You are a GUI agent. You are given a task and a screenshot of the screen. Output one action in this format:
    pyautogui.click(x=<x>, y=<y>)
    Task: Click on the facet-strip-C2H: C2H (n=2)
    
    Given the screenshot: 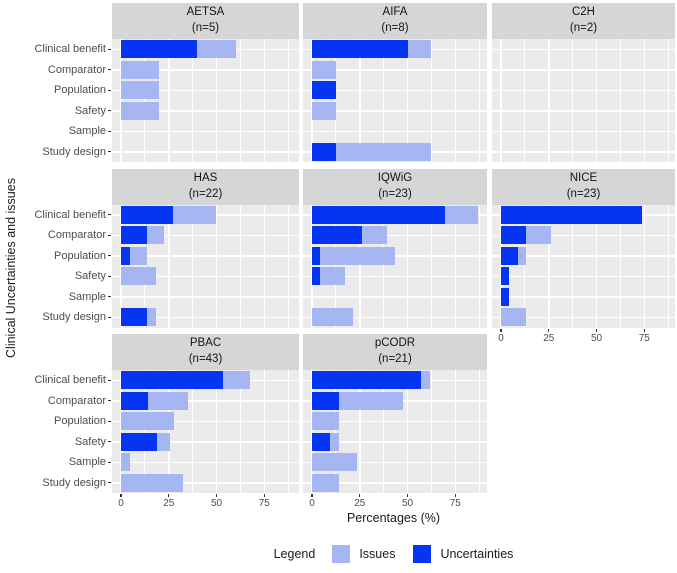 What is the action you would take?
    pyautogui.click(x=583, y=21)
    